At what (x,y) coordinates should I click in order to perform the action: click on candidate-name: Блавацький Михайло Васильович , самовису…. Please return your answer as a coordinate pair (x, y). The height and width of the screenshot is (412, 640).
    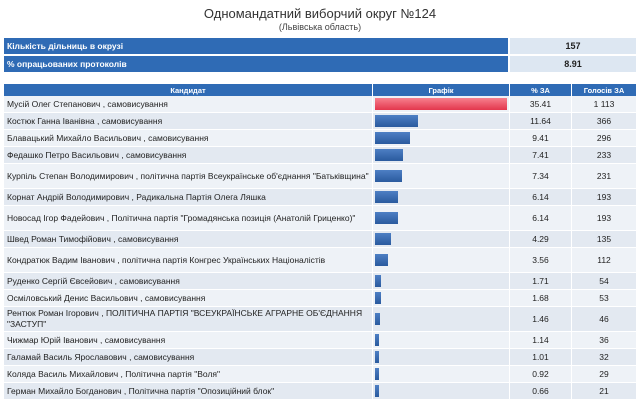
    Looking at the image, I should click on (188, 138).